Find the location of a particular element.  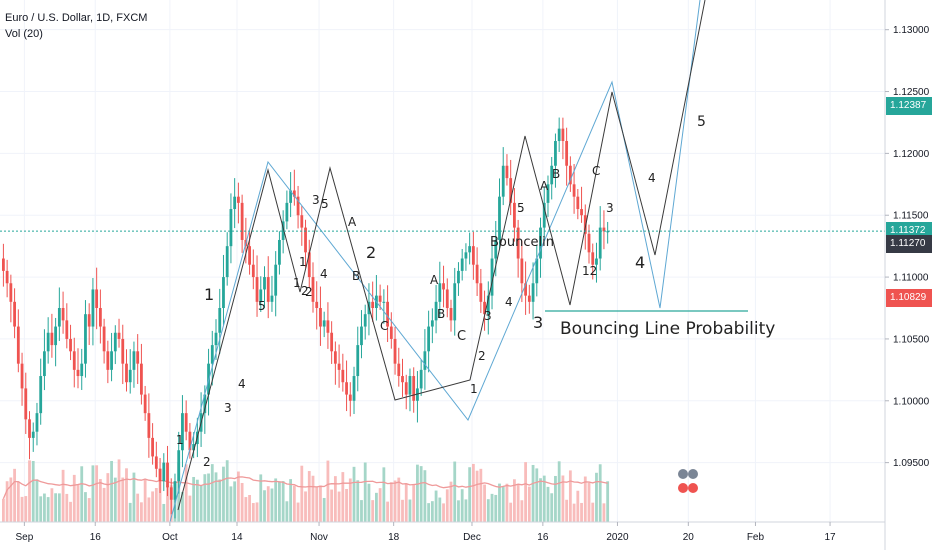

wave-label: B is located at coordinates (356, 276).